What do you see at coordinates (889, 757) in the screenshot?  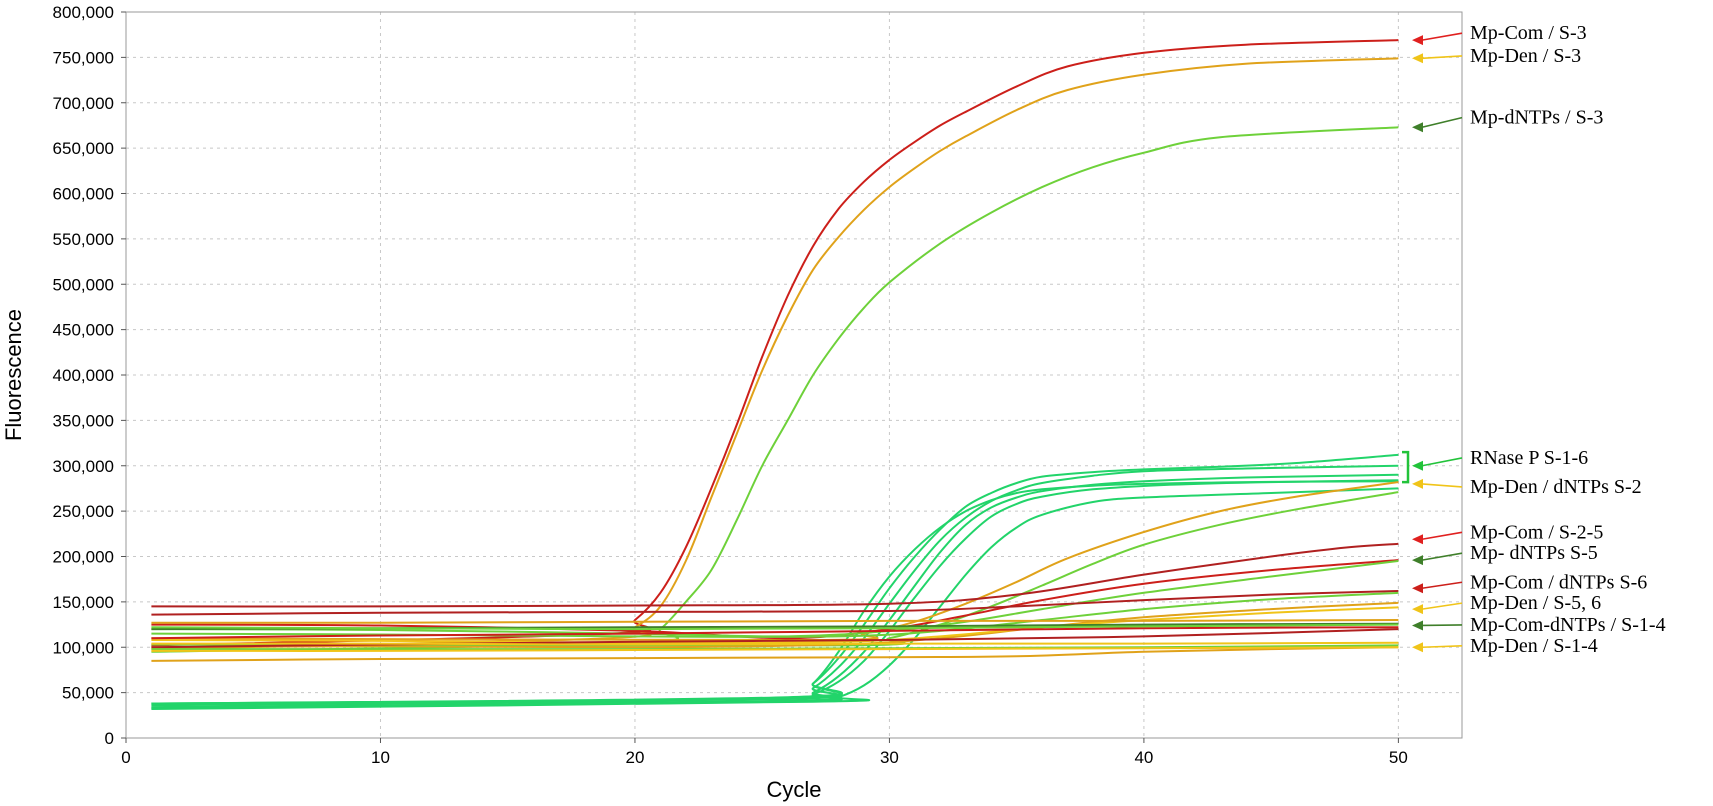 I see `x-tick-label: 30` at bounding box center [889, 757].